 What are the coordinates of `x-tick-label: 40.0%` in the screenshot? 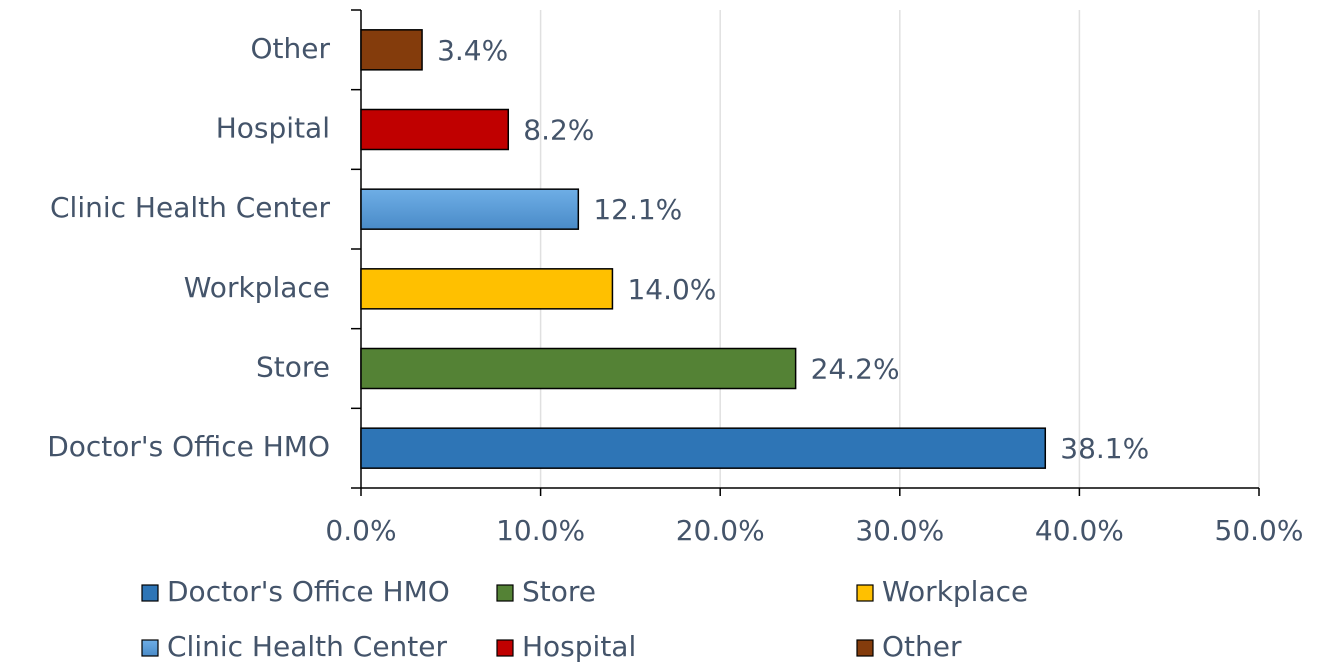 It's located at (1079, 530).